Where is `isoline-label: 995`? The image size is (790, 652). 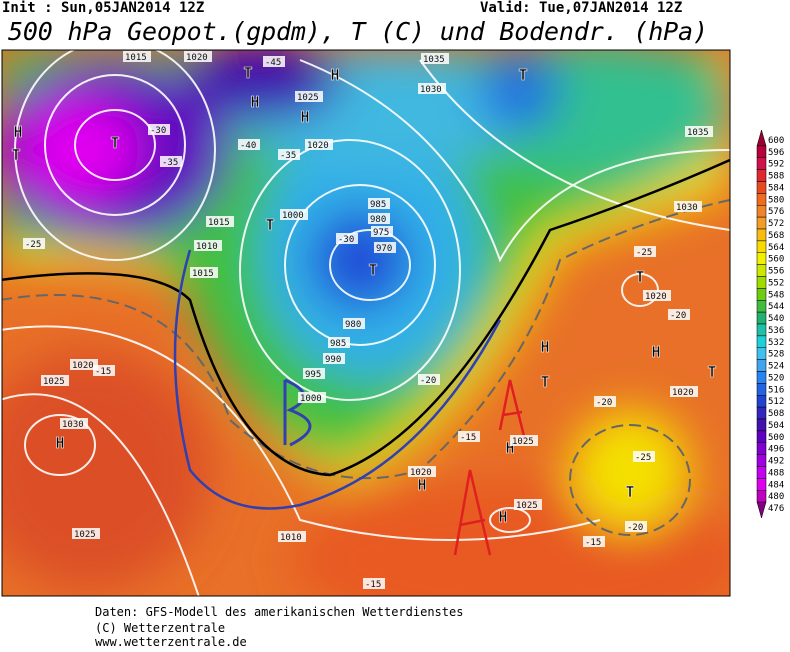 isoline-label: 995 is located at coordinates (313, 375).